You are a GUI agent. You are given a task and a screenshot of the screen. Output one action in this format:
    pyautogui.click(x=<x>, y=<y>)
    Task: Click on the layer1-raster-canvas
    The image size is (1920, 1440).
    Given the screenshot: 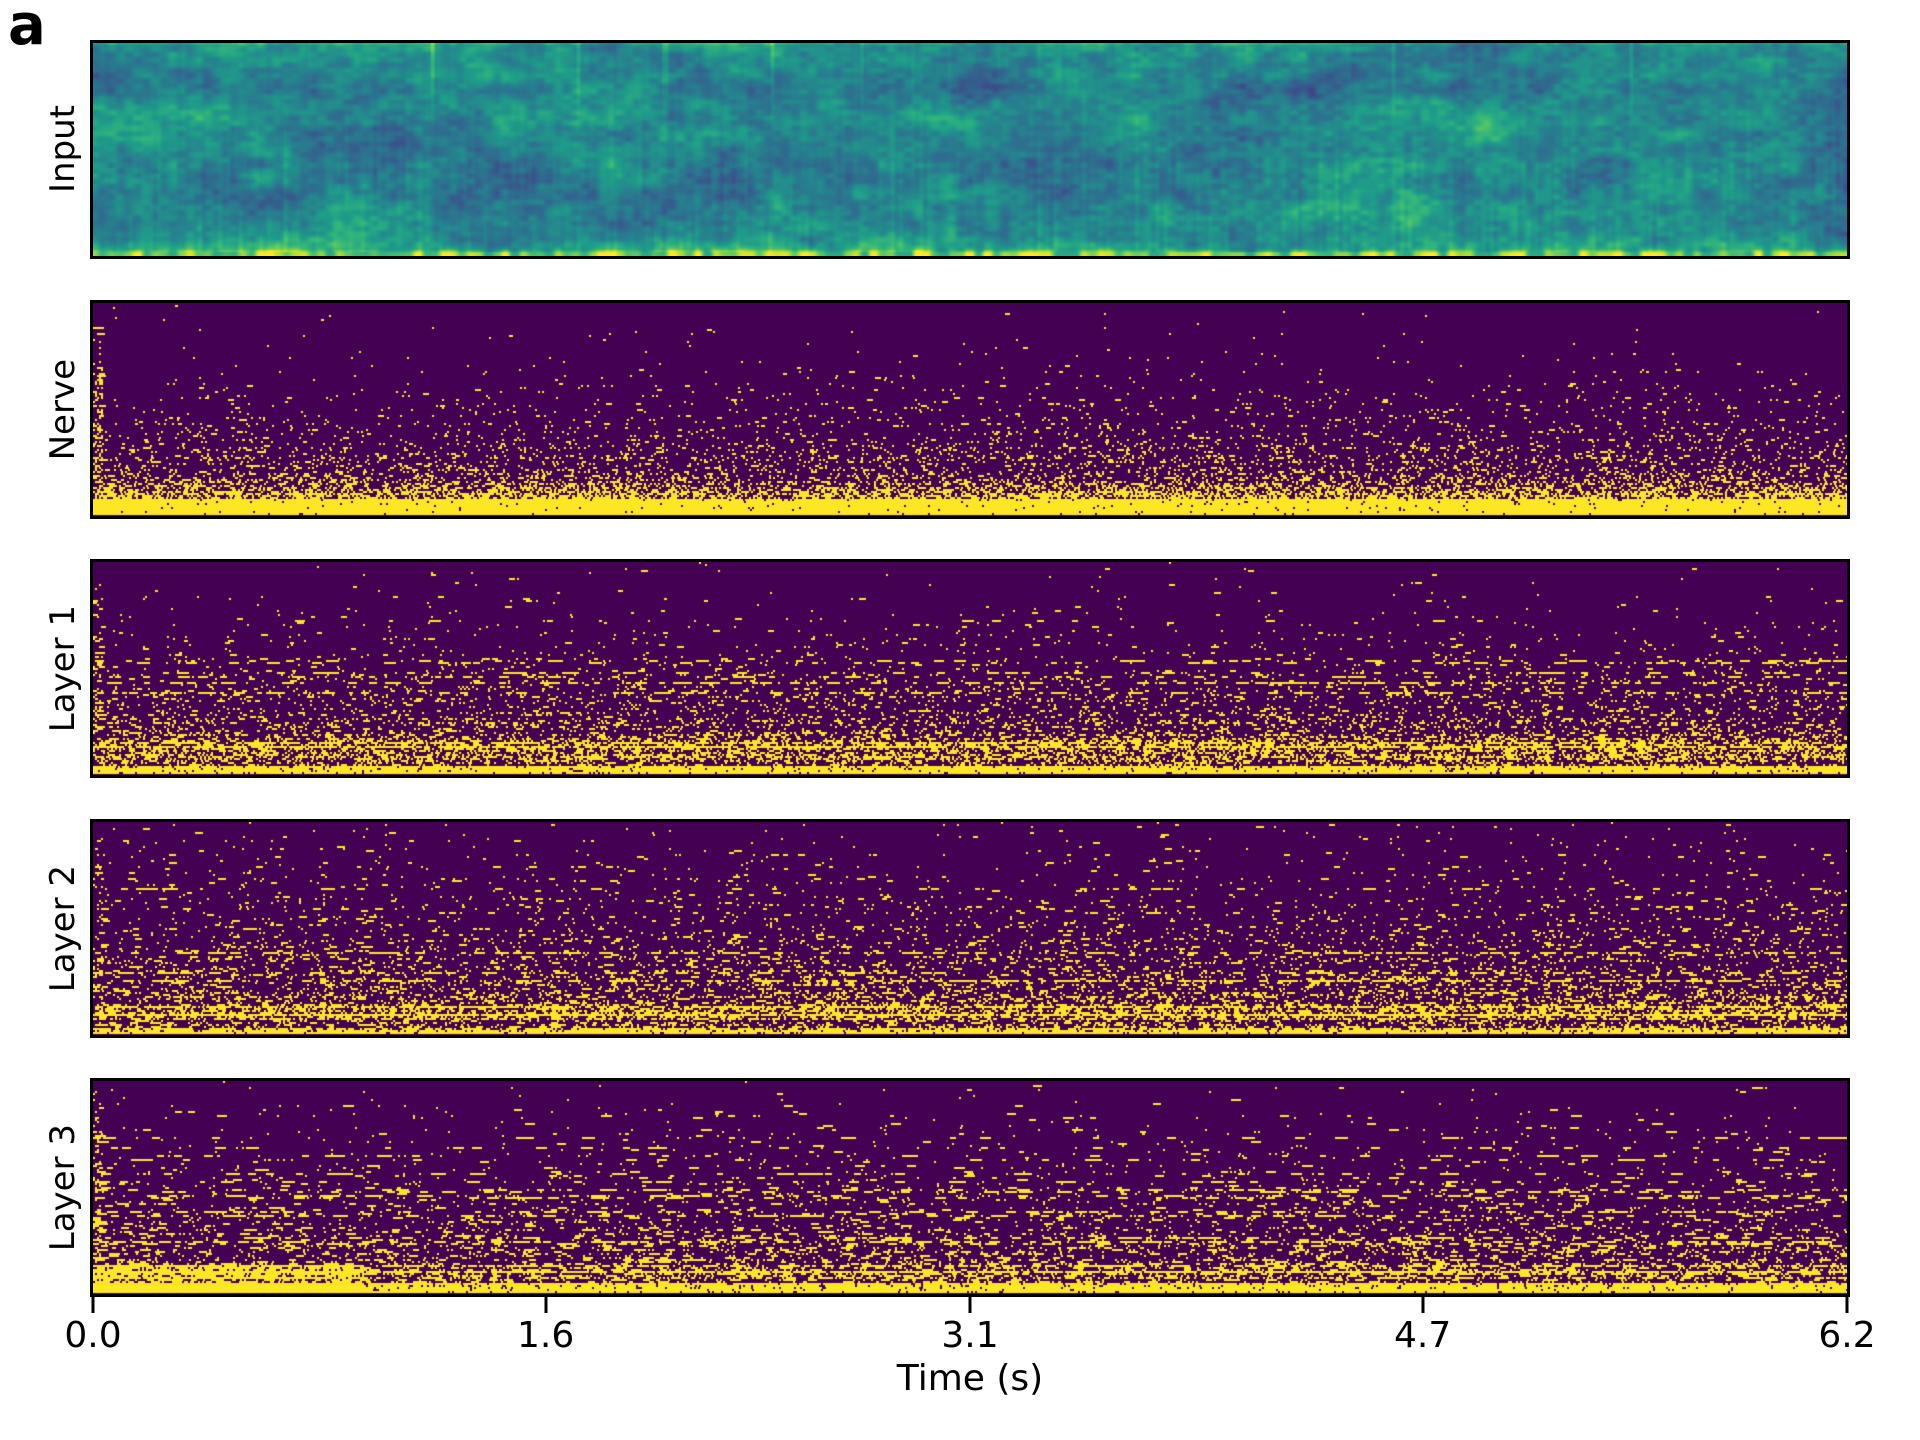 What is the action you would take?
    pyautogui.click(x=970, y=668)
    